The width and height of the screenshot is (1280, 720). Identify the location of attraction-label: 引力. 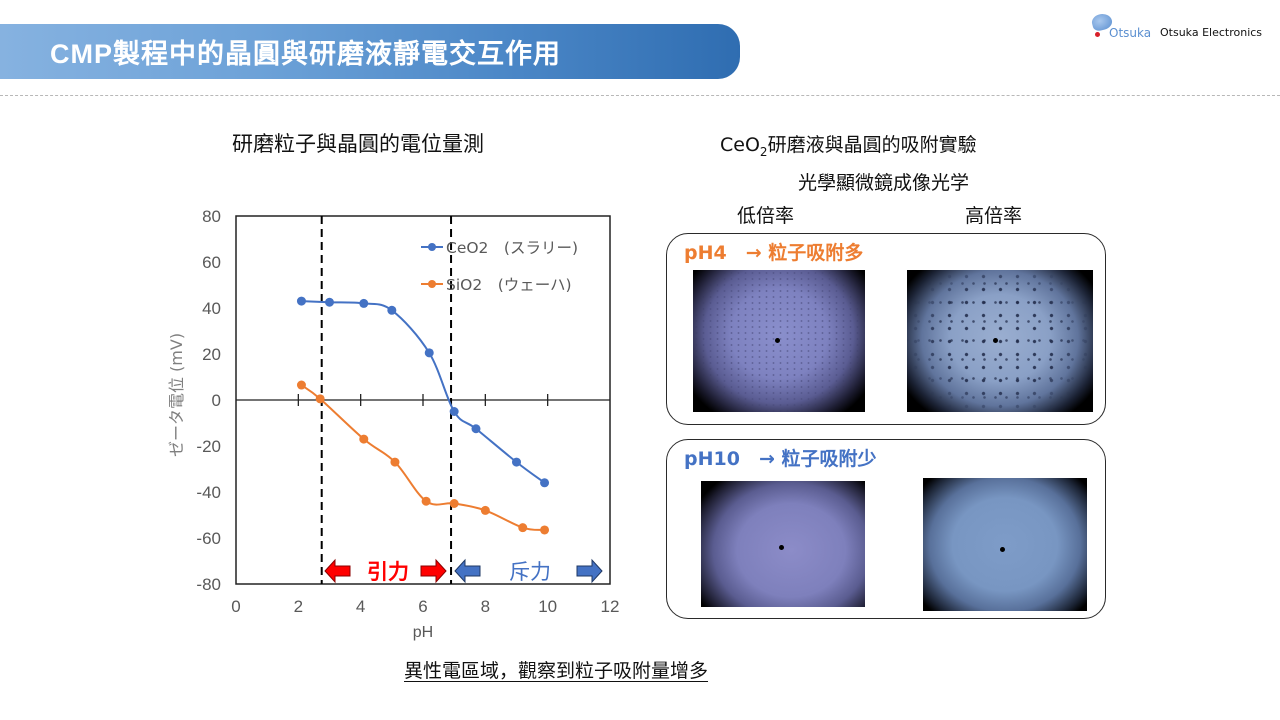
(388, 572).